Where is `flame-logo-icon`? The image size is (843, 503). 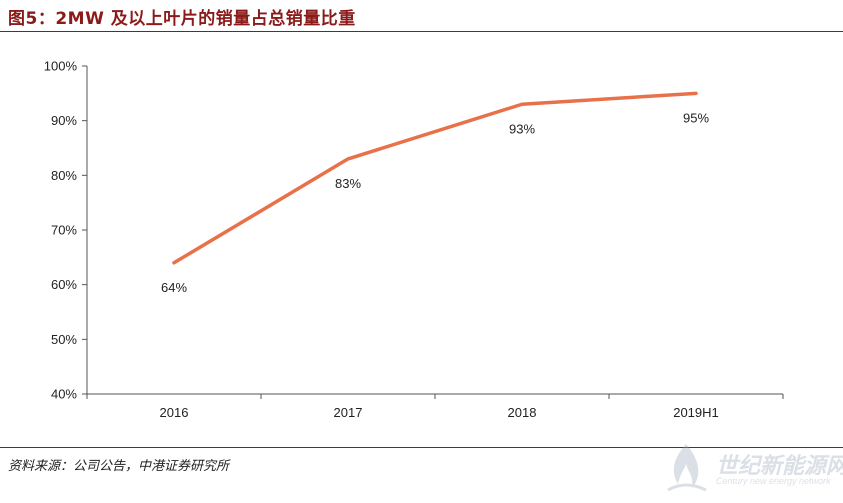 flame-logo-icon is located at coordinates (687, 468).